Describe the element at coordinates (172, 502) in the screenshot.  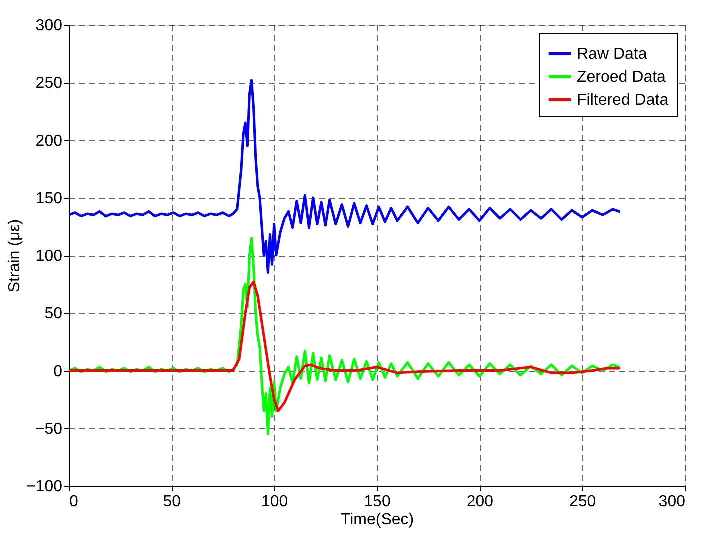
I see `x-tick-label: 50` at that location.